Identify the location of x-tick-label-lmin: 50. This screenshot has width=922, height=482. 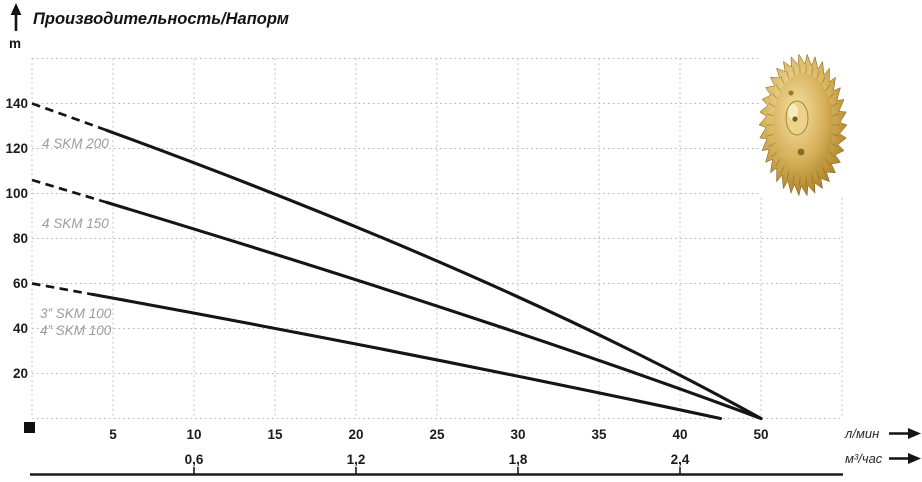
(760, 434).